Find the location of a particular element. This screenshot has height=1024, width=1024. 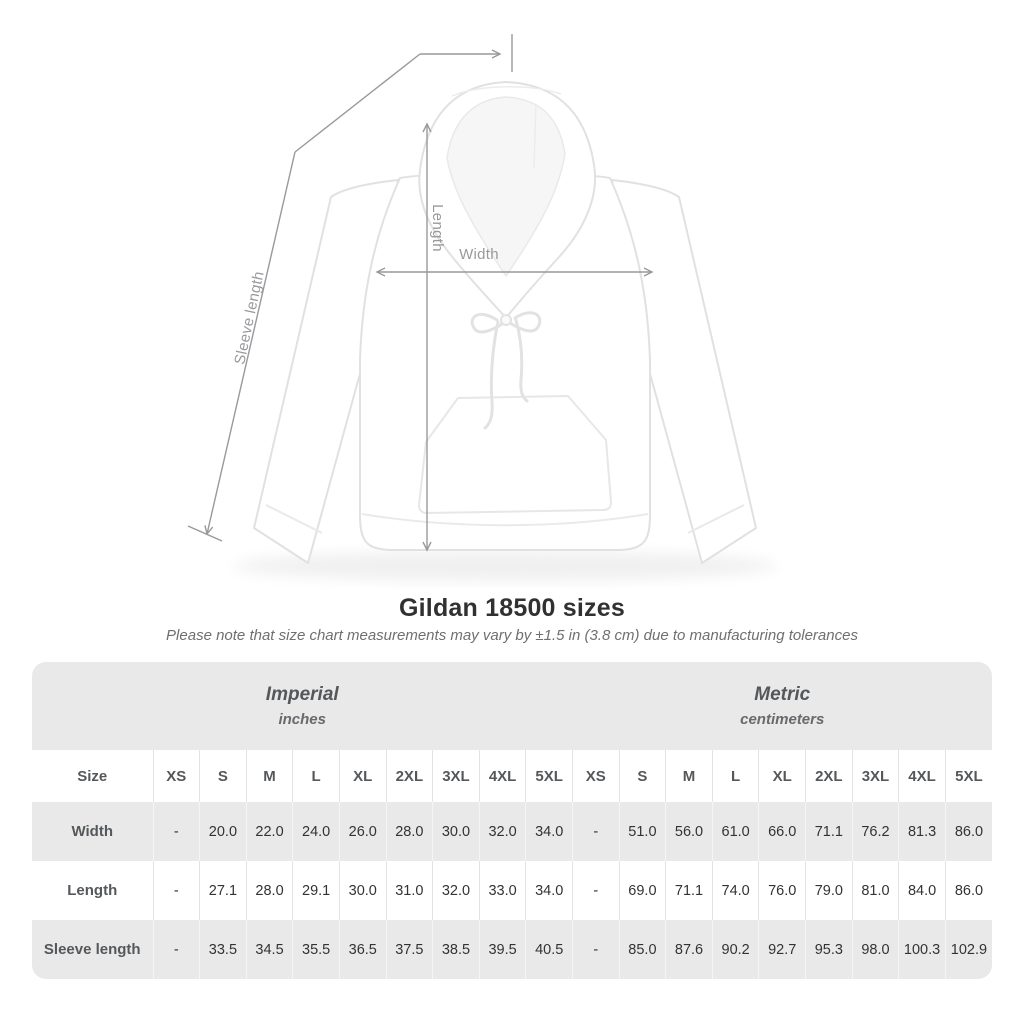

hoodie-cuff-seams is located at coordinates (505, 519).